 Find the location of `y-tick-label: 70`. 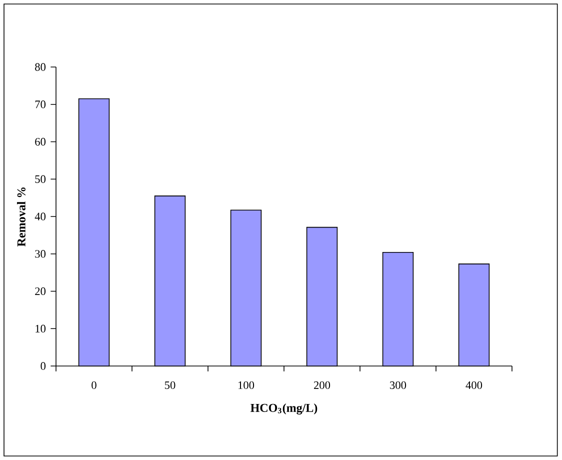

y-tick-label: 70 is located at coordinates (40, 104).